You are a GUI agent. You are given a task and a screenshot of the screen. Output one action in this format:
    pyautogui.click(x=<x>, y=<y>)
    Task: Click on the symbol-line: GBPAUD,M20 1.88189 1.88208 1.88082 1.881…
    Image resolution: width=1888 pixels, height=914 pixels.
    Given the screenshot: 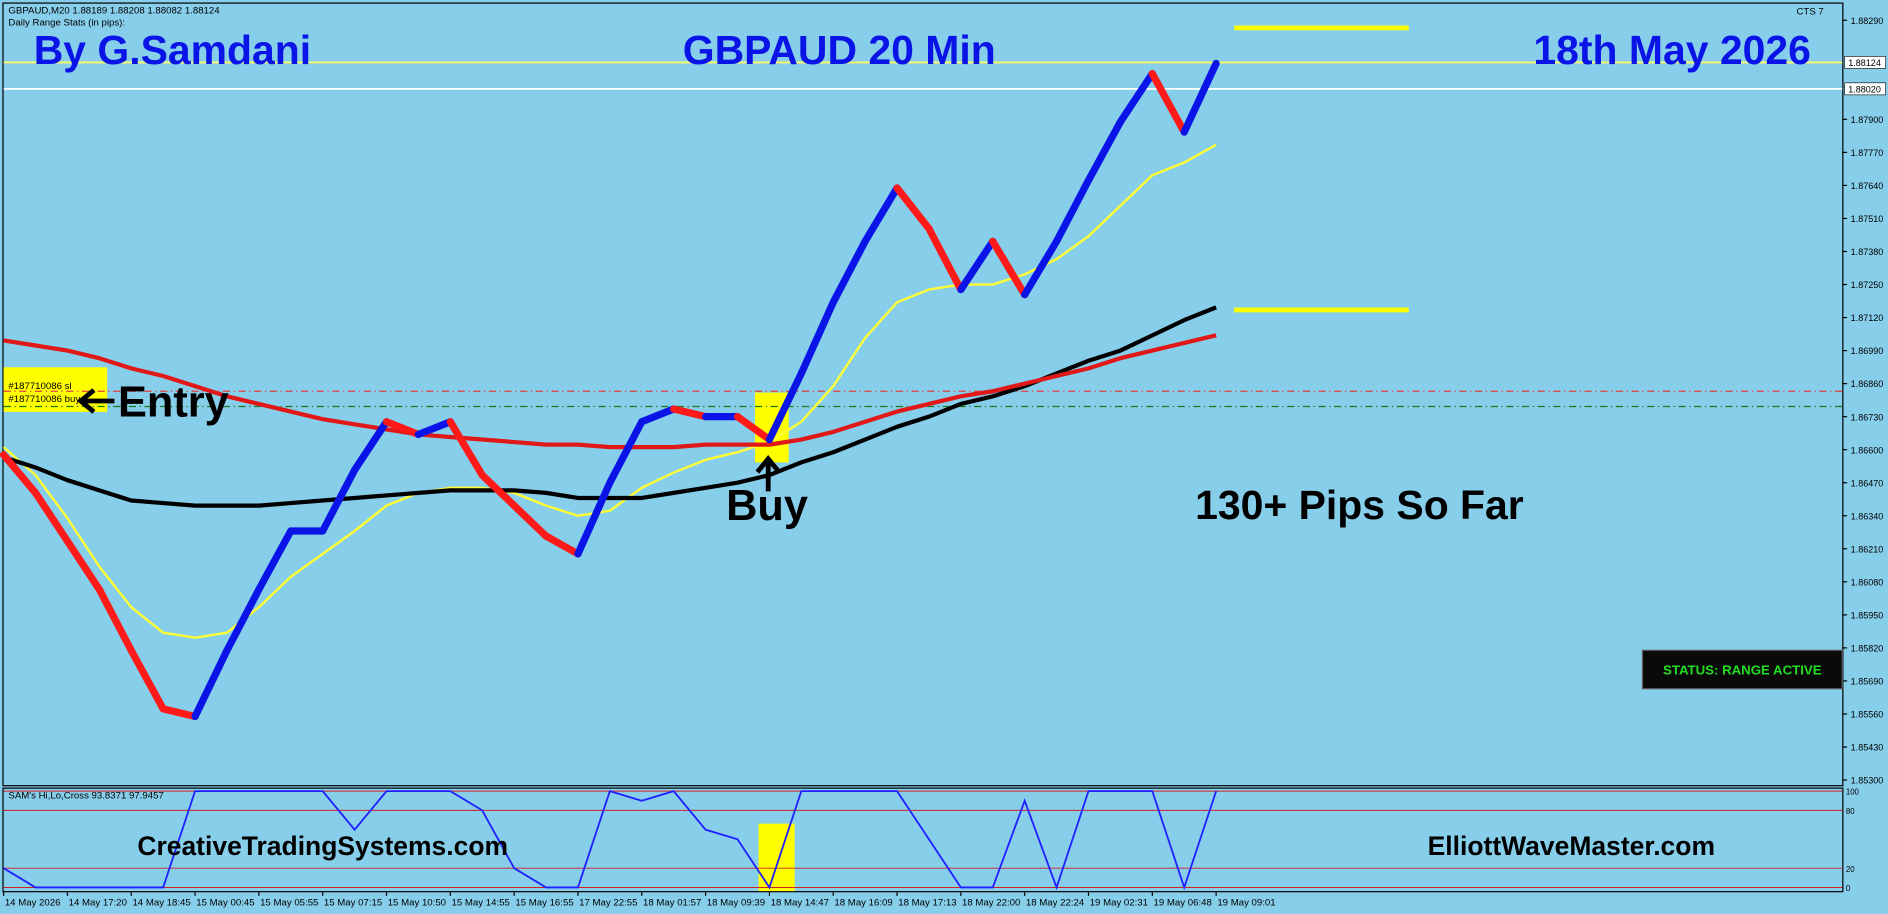 What is the action you would take?
    pyautogui.click(x=114, y=10)
    